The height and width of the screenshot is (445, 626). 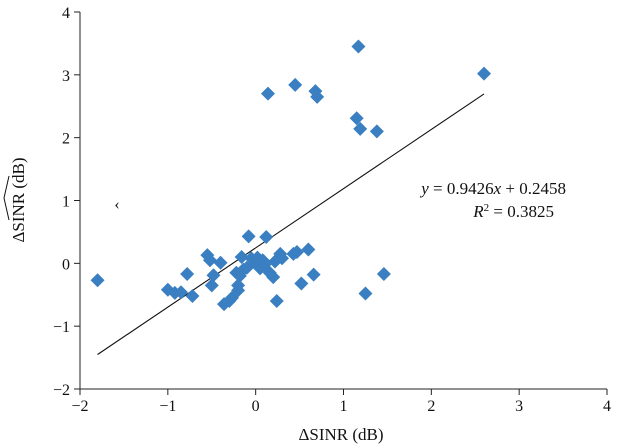 I want to click on y-tick-label: 0, so click(x=66, y=264).